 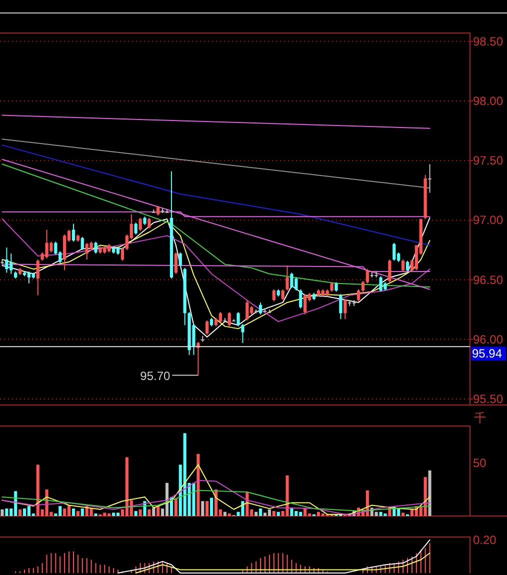 What do you see at coordinates (488, 399) in the screenshot?
I see `y-tick-label: 95.50` at bounding box center [488, 399].